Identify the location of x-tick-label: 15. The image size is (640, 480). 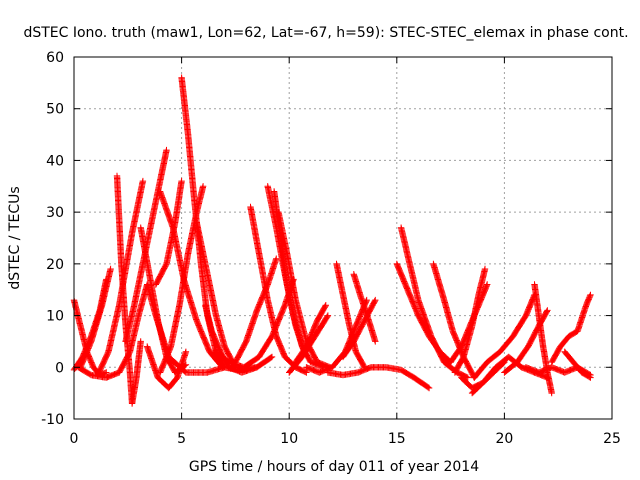
(397, 439).